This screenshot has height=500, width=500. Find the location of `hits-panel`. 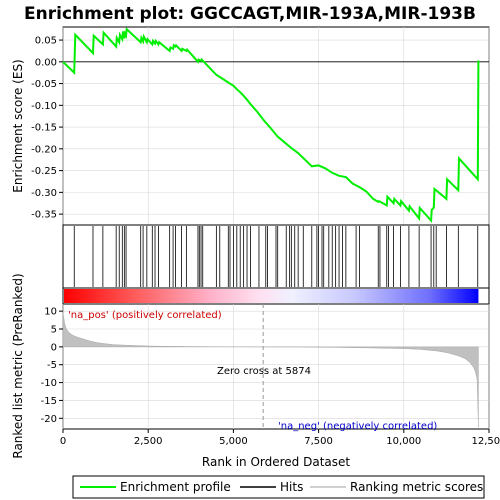

hits-panel is located at coordinates (276, 256).